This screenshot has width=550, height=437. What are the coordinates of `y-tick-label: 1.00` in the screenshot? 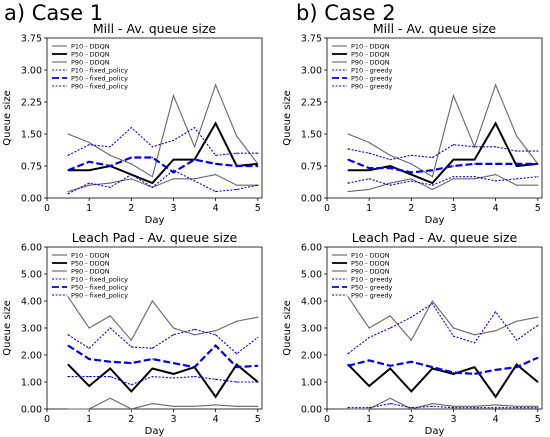 It's located at (31, 382).